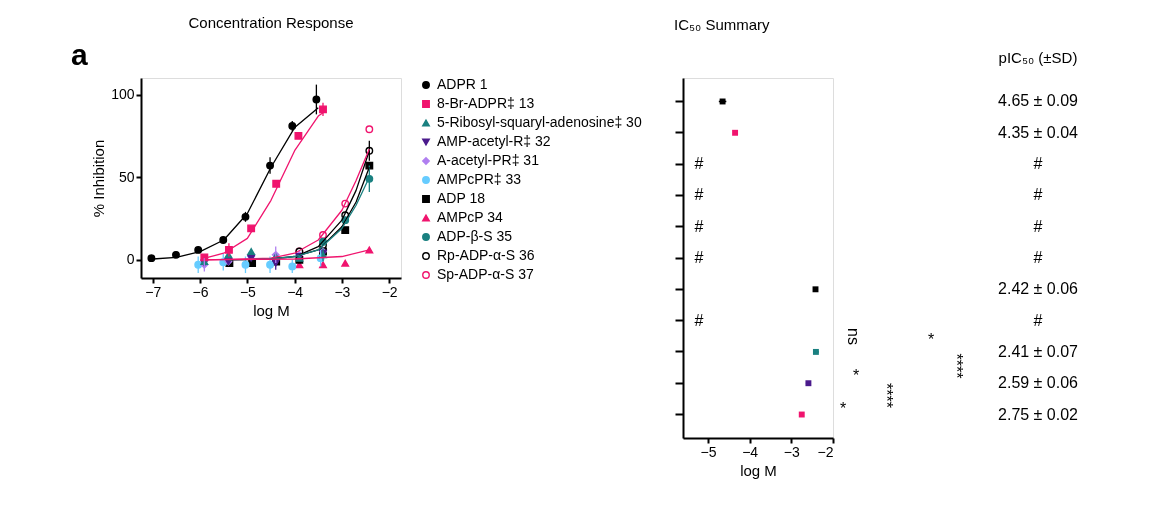 This screenshot has height=527, width=1172. Describe the element at coordinates (126, 176) in the screenshot. I see `y-tick-label: 50` at that location.